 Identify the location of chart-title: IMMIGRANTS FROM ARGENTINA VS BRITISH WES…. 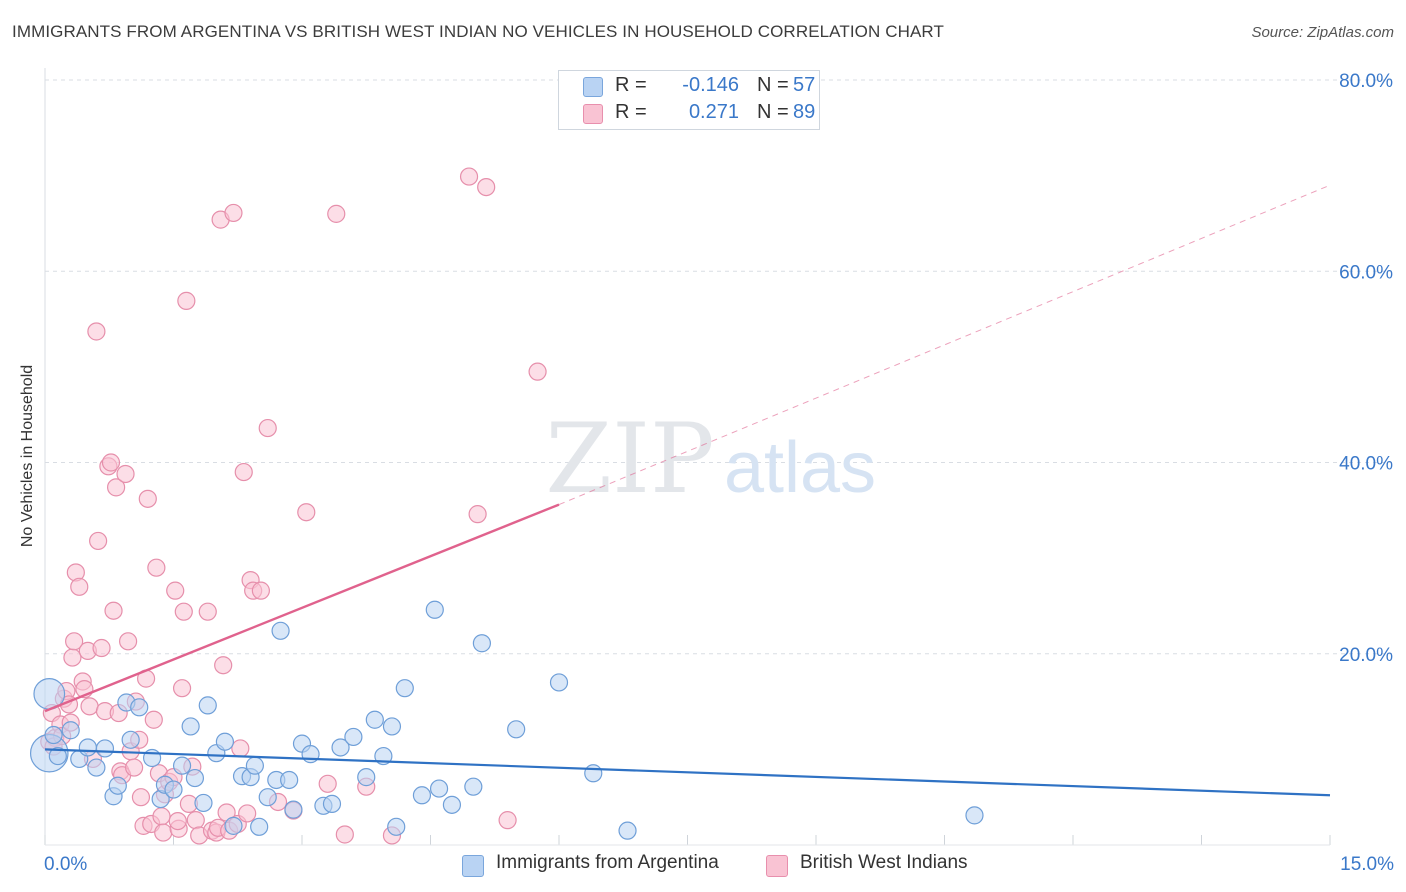
(478, 31).